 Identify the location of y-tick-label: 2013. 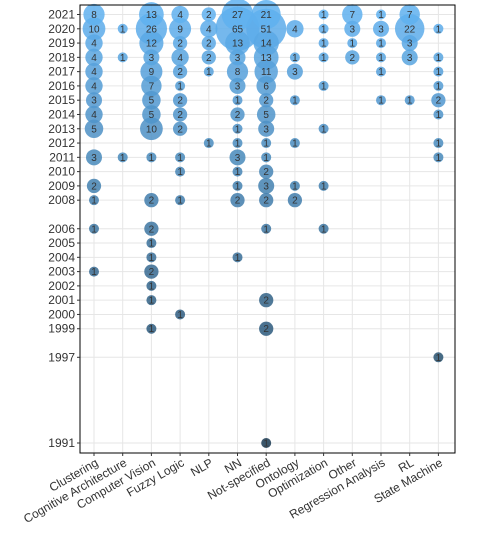
(61, 129).